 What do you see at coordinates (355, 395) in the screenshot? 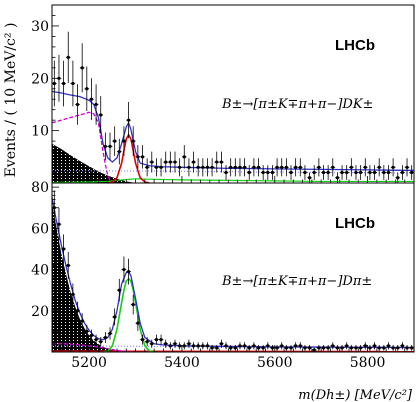
I see `x-axis-title: m(Dh±) [MeV/c²]` at bounding box center [355, 395].